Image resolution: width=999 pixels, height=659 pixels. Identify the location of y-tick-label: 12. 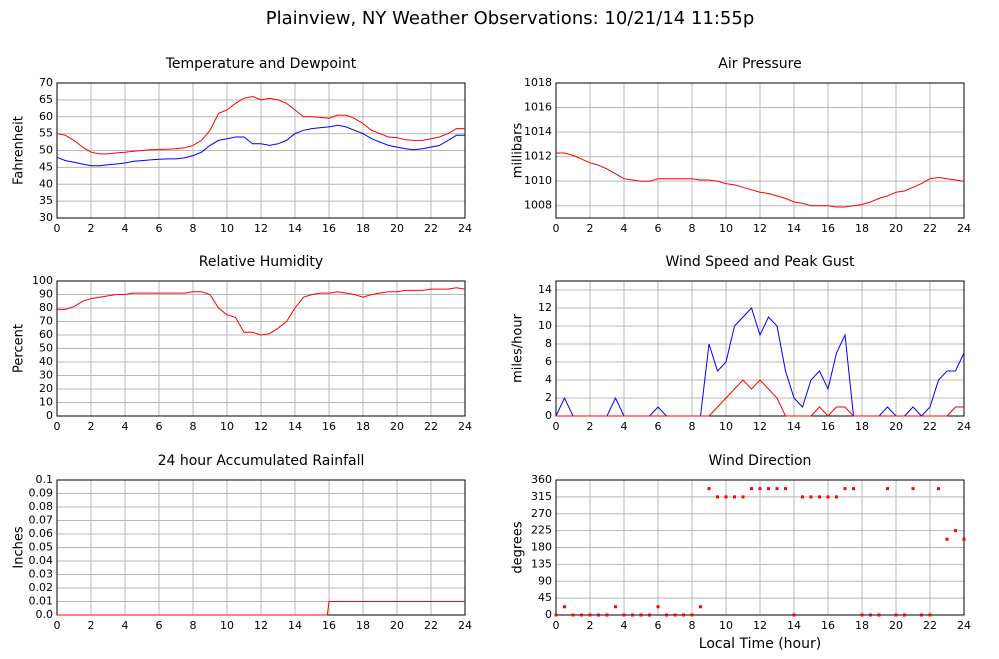
(545, 307).